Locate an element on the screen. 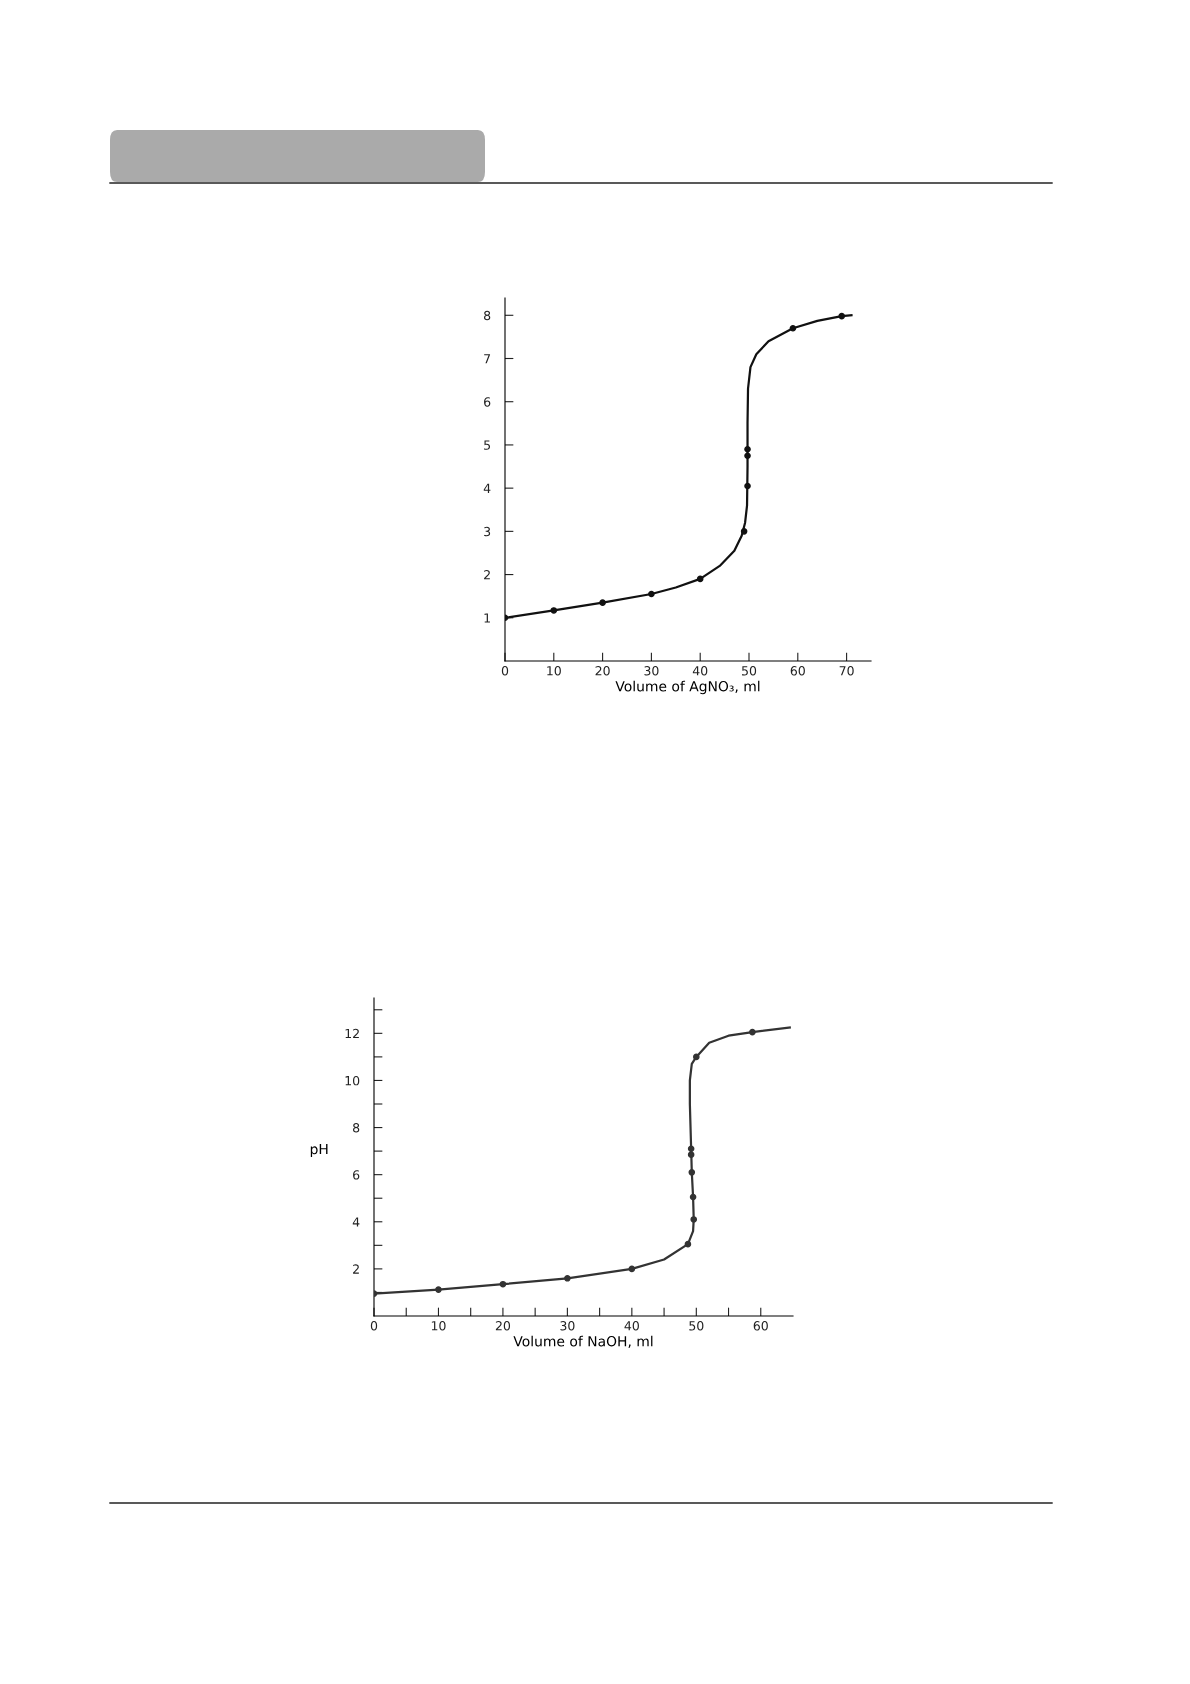 The image size is (1190, 1684). x-axis-title: Volume of NaOH, ml is located at coordinates (583, 1341).